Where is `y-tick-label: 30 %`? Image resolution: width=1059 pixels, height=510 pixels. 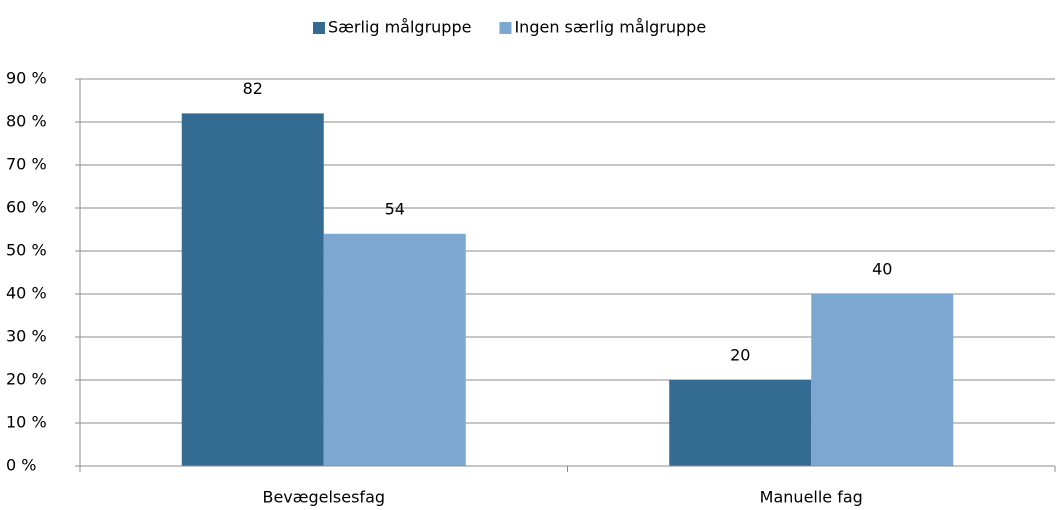
y-tick-label: 30 % is located at coordinates (26, 336).